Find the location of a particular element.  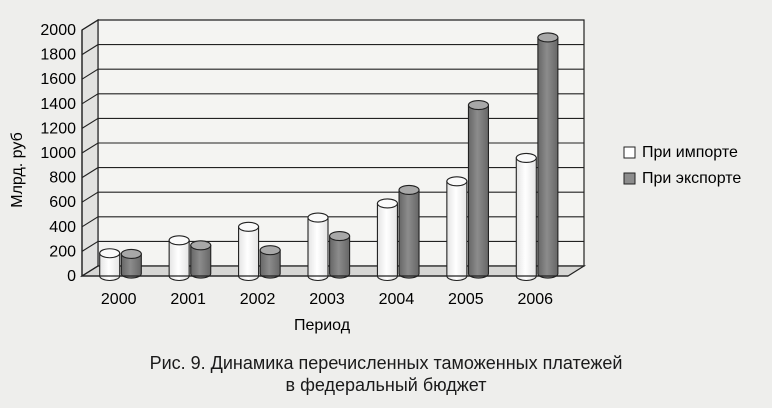

y-tick-label: 1000 is located at coordinates (58, 153).